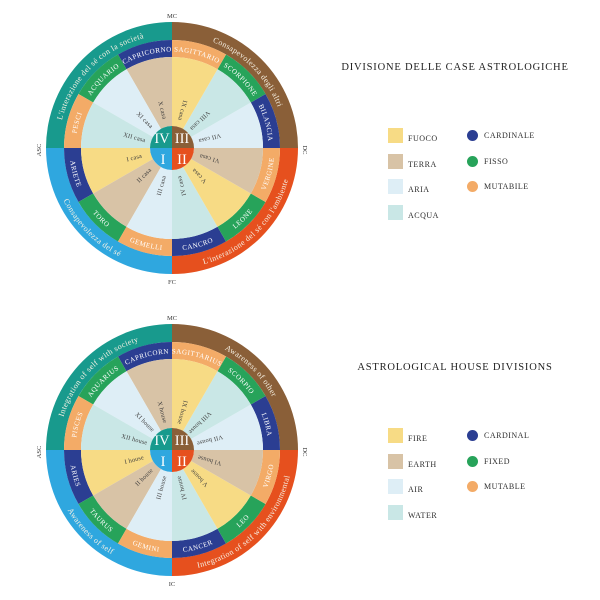 This screenshot has width=600, height=600. What do you see at coordinates (427, 512) in the screenshot?
I see `legend-item-water: WATER` at bounding box center [427, 512].